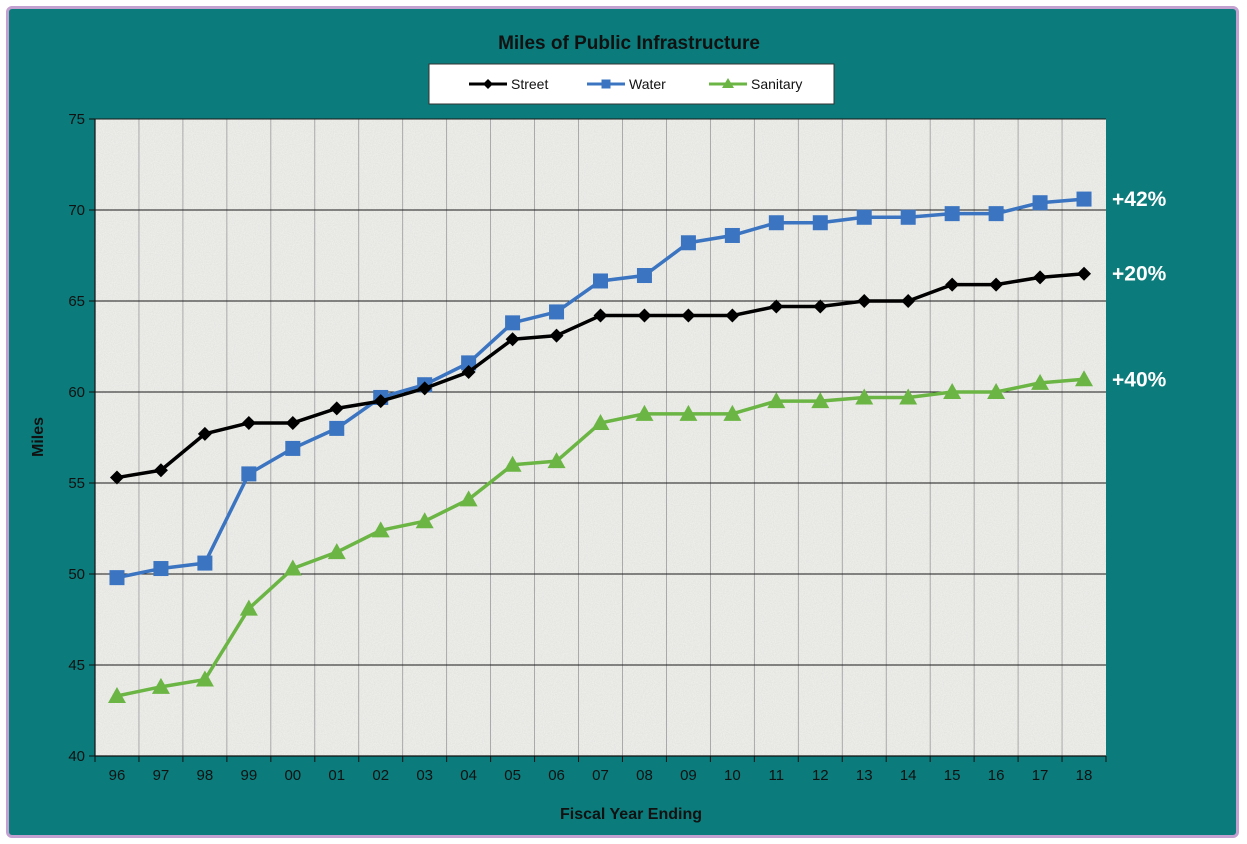 The height and width of the screenshot is (844, 1247). I want to click on x-tick-label: 10, so click(732, 775).